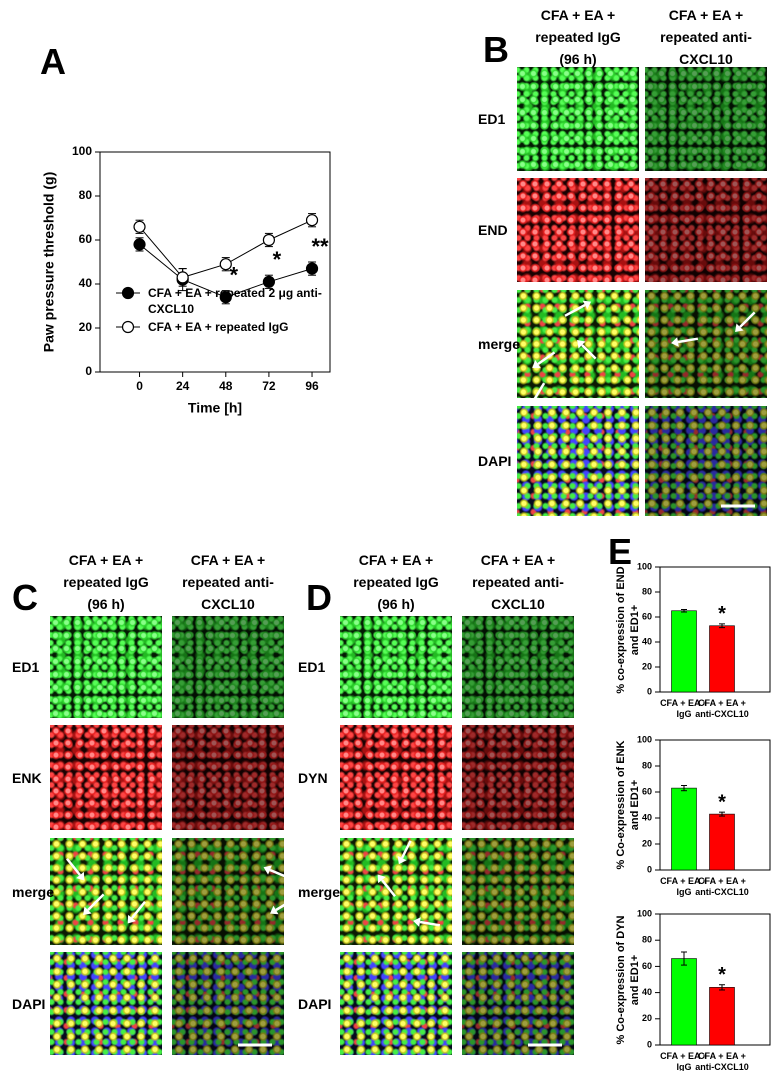  I want to click on y-axis-label: % Co-expression of DYN and ED1+, so click(628, 979).